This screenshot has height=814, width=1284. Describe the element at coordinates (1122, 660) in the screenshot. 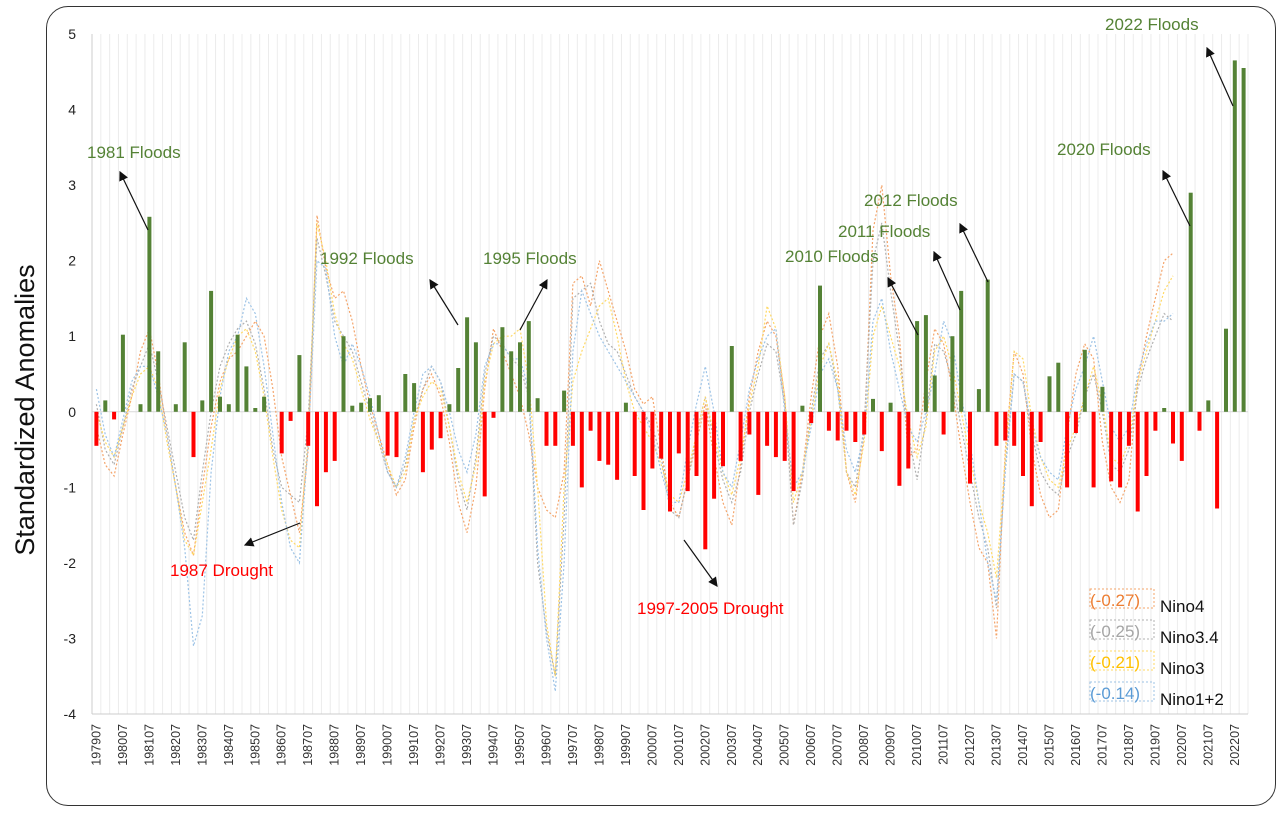

I see `legend-swatch-nino3` at that location.